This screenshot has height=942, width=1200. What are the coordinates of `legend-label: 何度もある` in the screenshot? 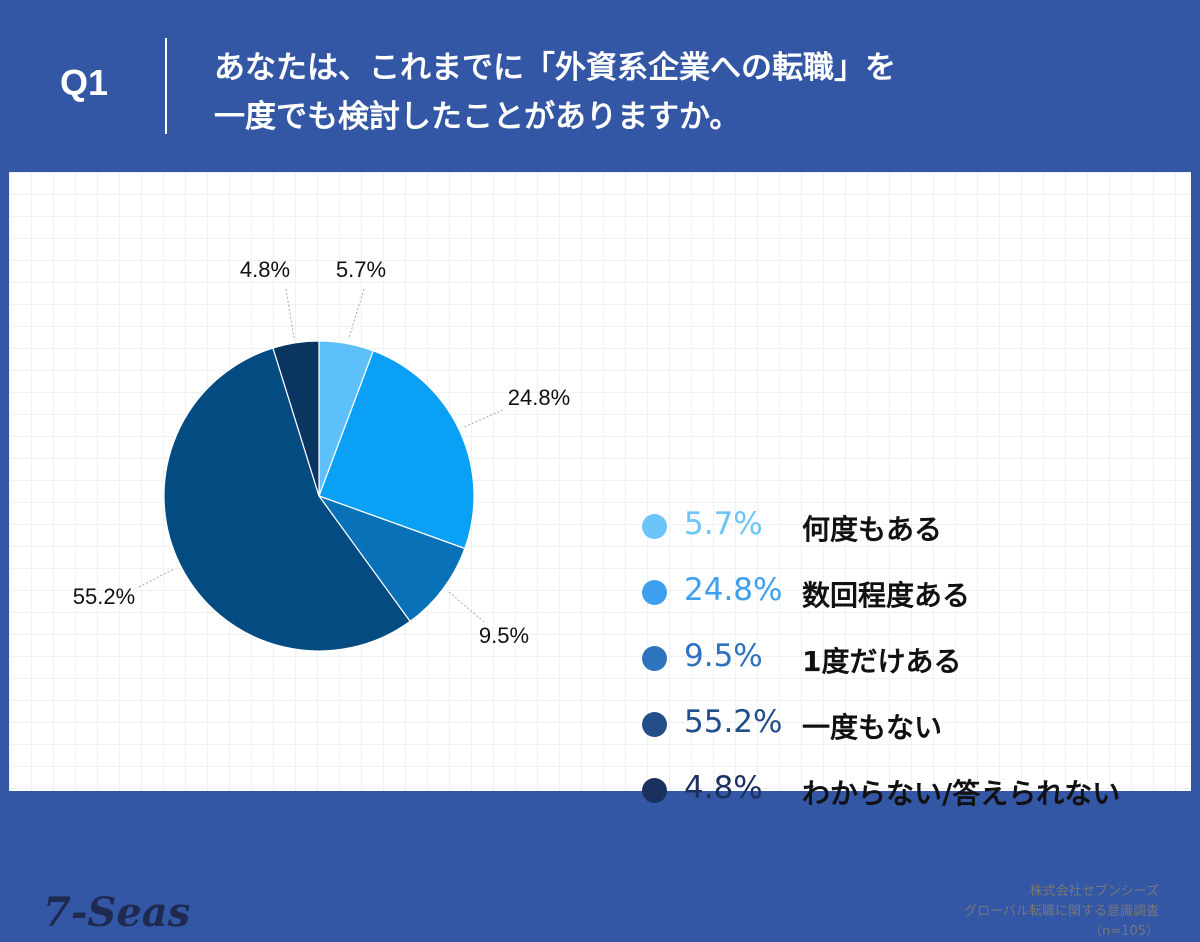 It's located at (872, 529).